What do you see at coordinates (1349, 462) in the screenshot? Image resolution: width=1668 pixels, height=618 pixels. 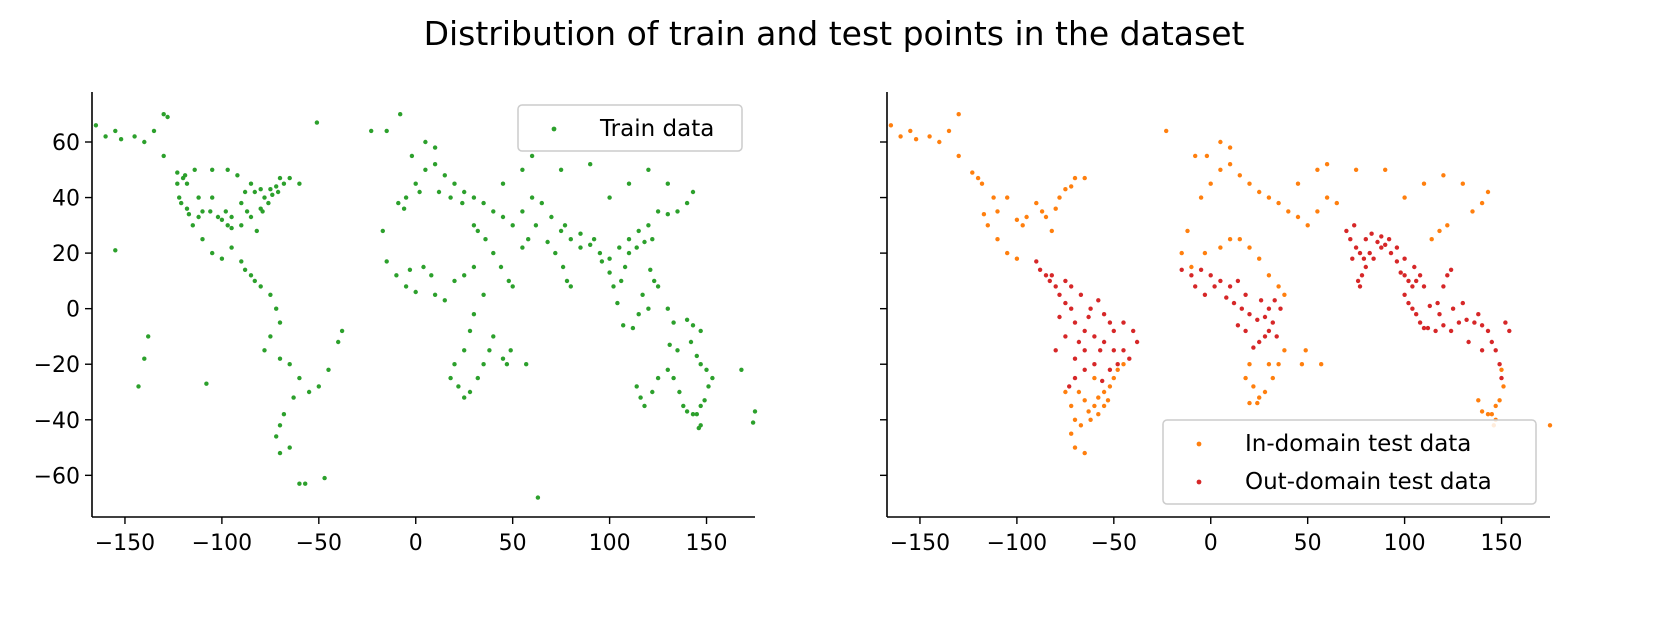 I see `legend: In-domain test data Out-domain test data` at bounding box center [1349, 462].